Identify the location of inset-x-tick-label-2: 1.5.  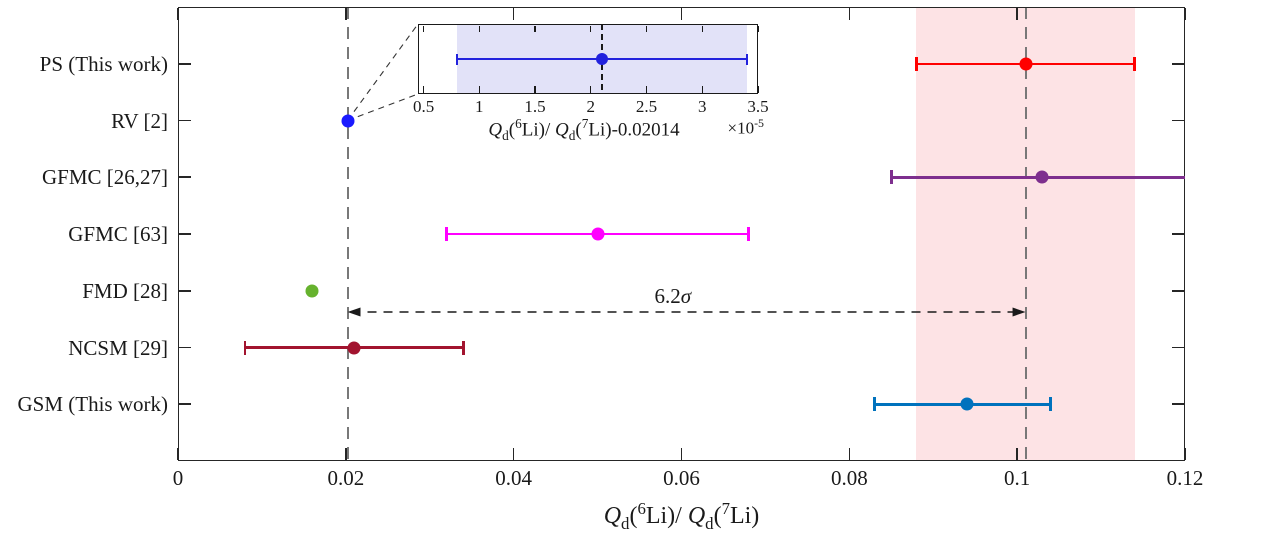
(535, 106).